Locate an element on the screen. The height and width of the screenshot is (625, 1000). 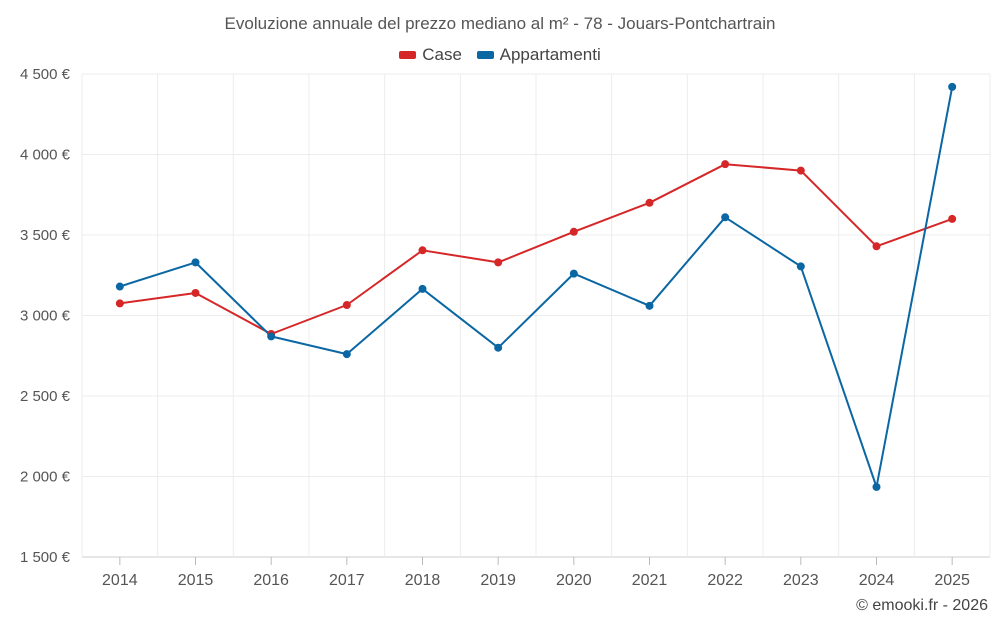
x-tick-label: 2024 is located at coordinates (877, 580).